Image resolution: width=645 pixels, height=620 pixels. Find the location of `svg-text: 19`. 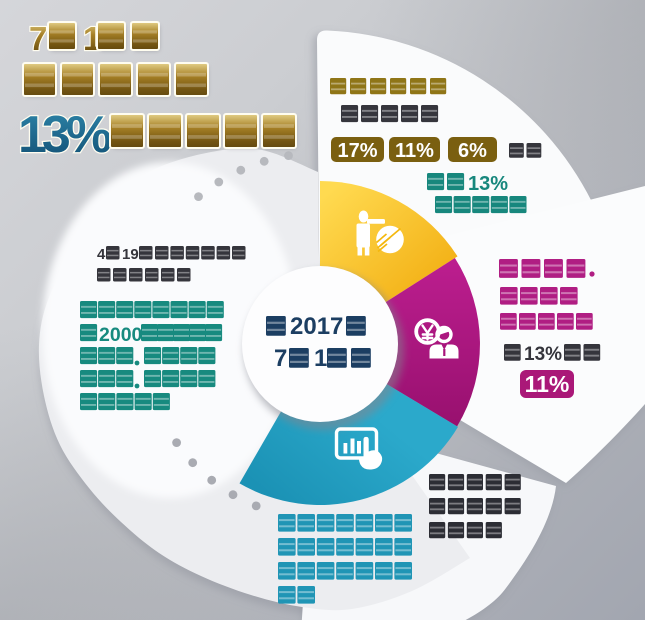

svg-text: 19 is located at coordinates (130, 254).